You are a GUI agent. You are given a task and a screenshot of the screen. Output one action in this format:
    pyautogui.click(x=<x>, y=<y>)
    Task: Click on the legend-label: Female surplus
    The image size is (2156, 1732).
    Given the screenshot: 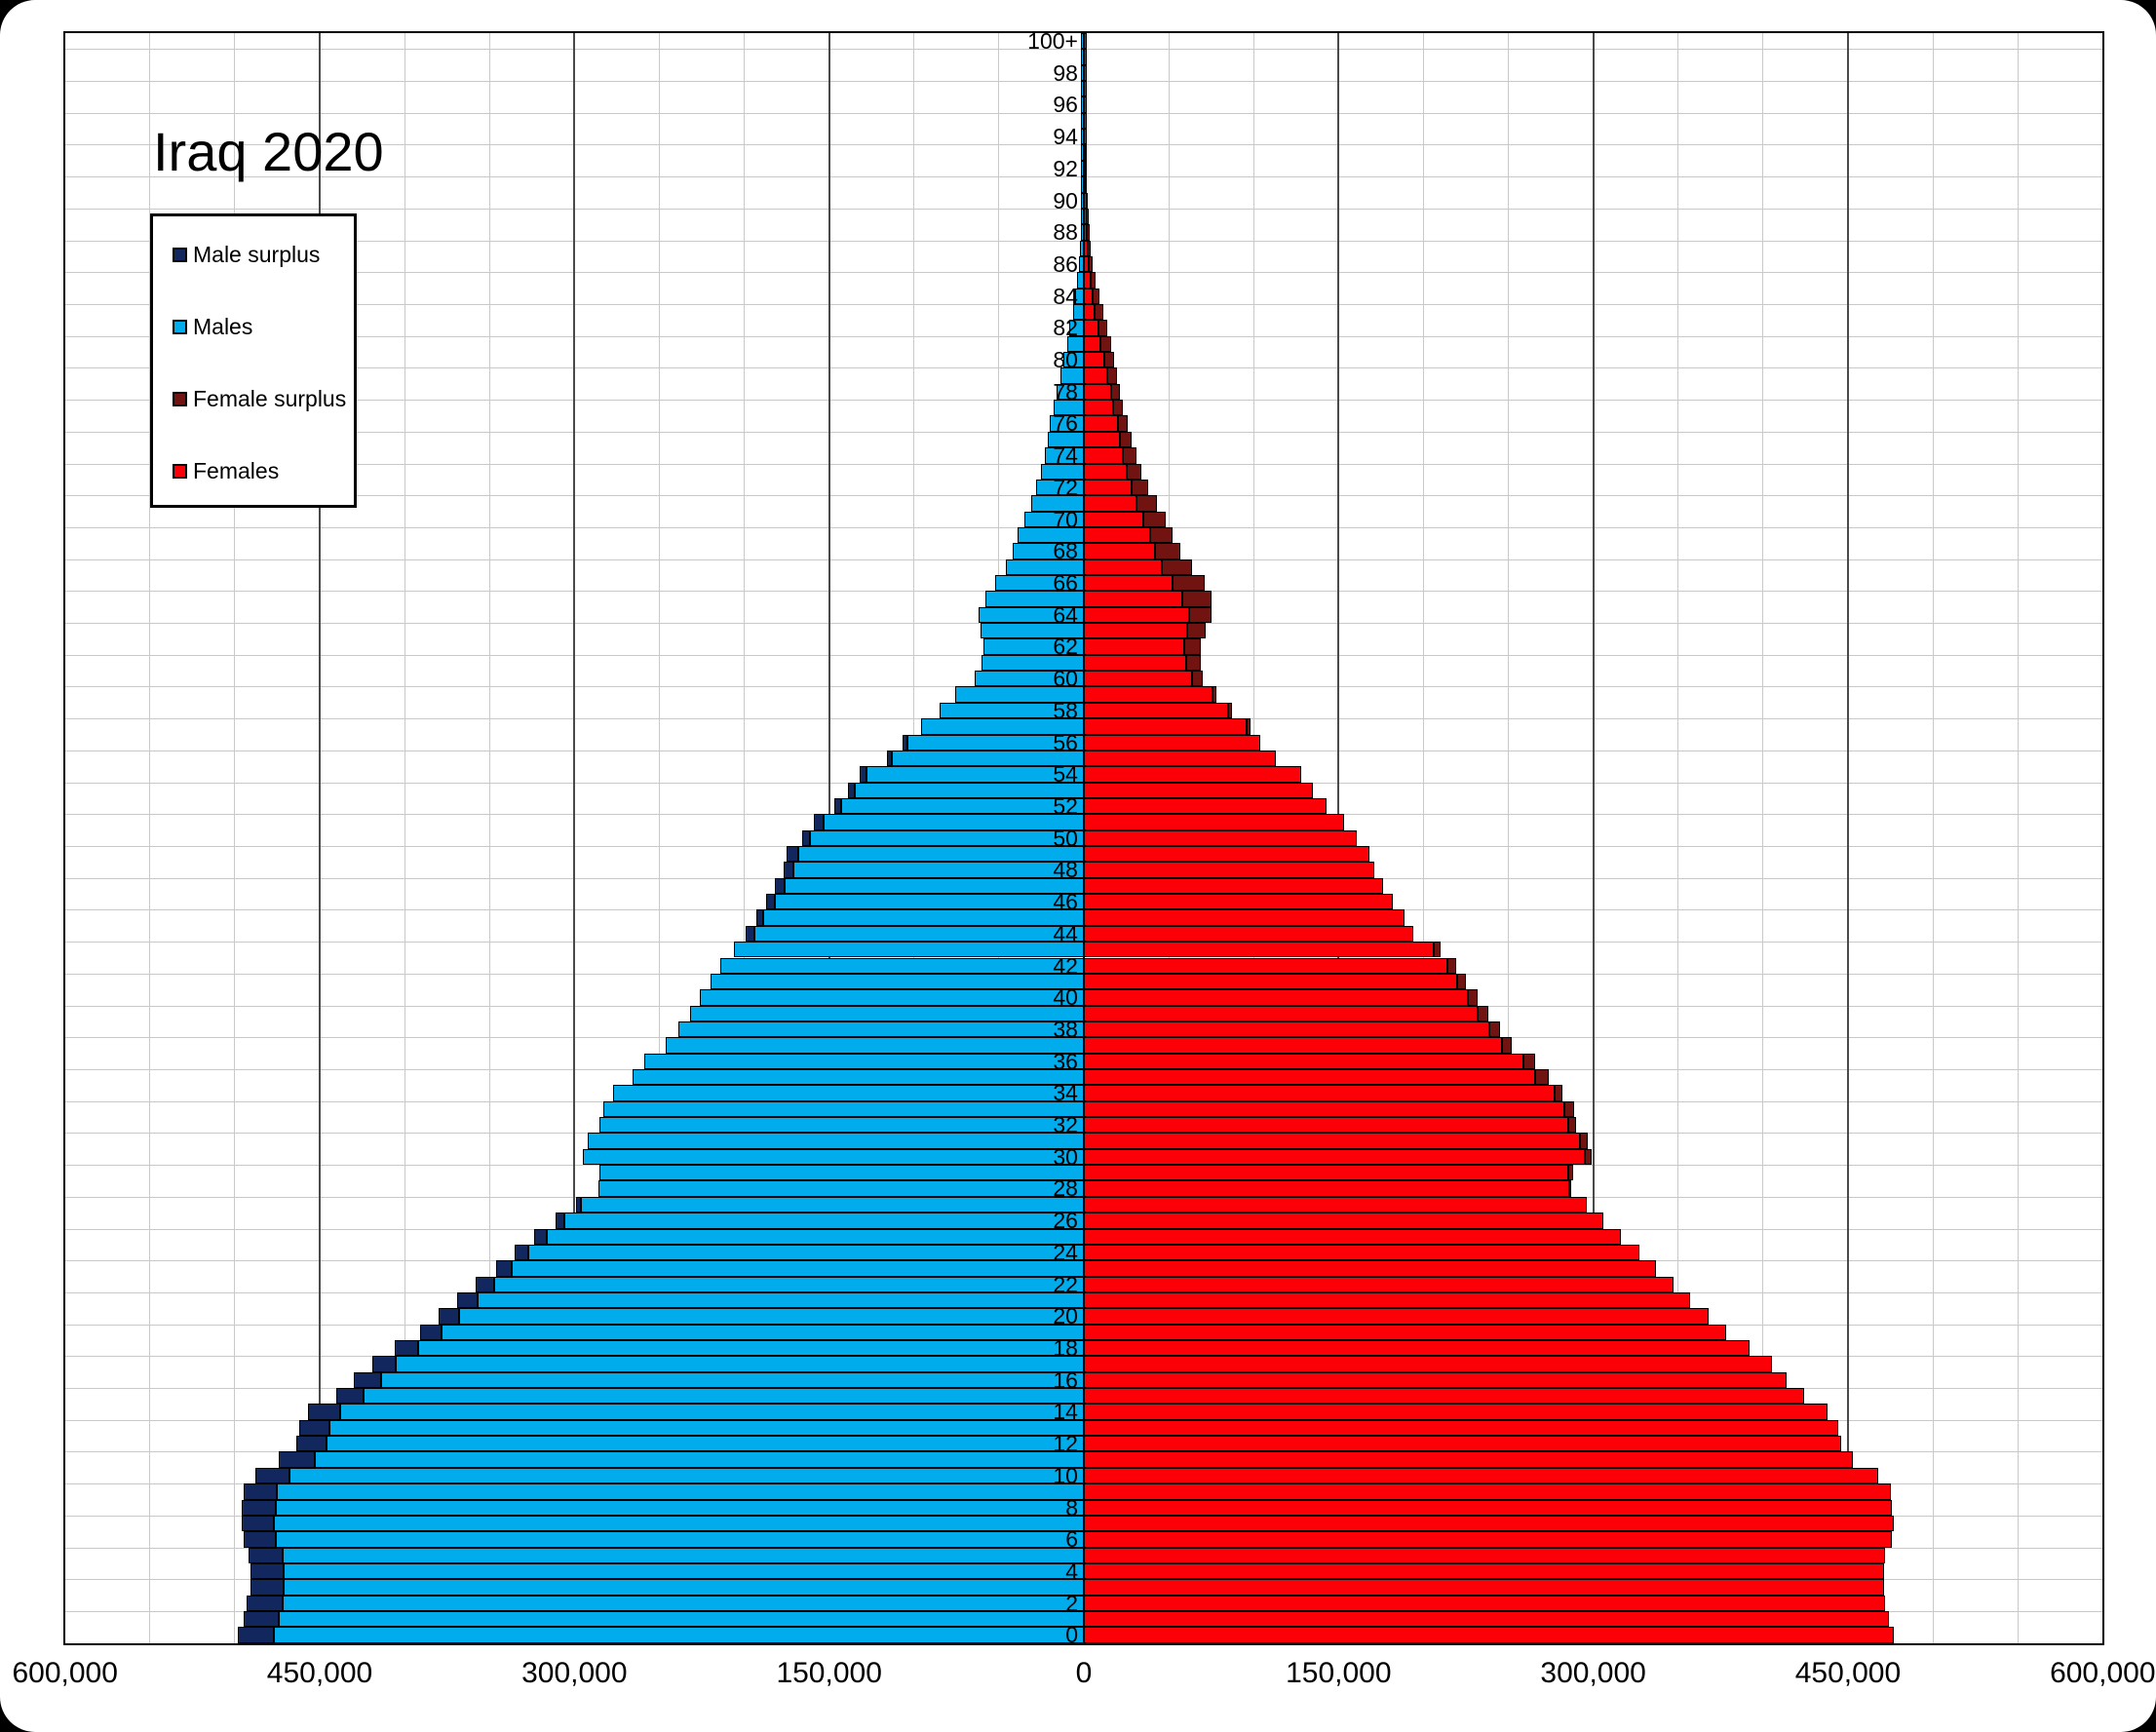 What is the action you would take?
    pyautogui.click(x=270, y=398)
    